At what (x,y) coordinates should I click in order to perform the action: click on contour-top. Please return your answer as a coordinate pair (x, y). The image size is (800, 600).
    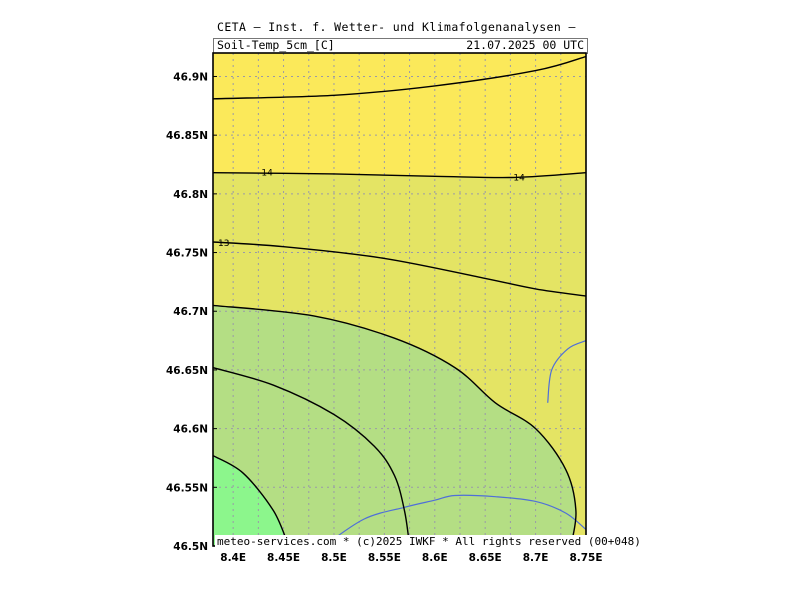
    Looking at the image, I should click on (399, 77).